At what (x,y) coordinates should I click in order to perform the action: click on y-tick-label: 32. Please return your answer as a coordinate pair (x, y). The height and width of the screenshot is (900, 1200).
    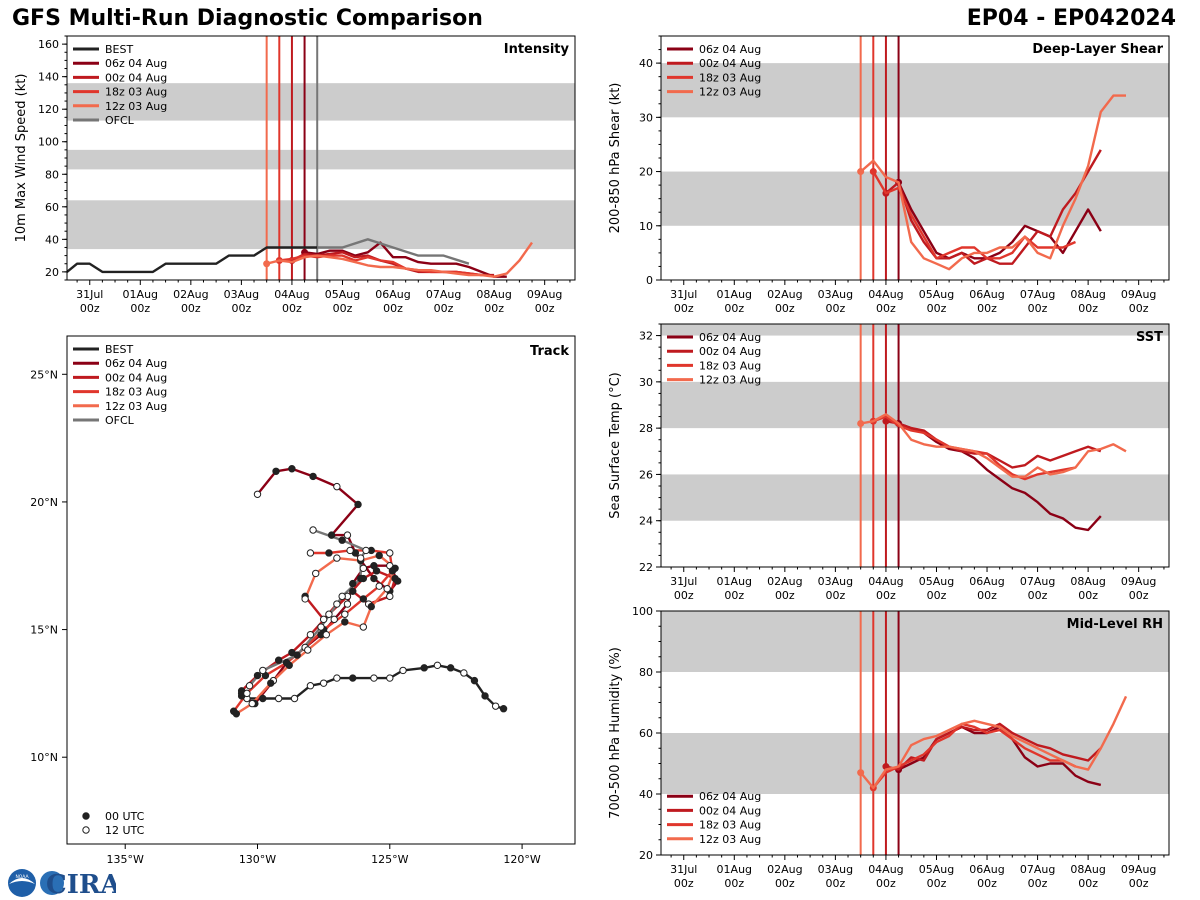
    Looking at the image, I should click on (646, 336).